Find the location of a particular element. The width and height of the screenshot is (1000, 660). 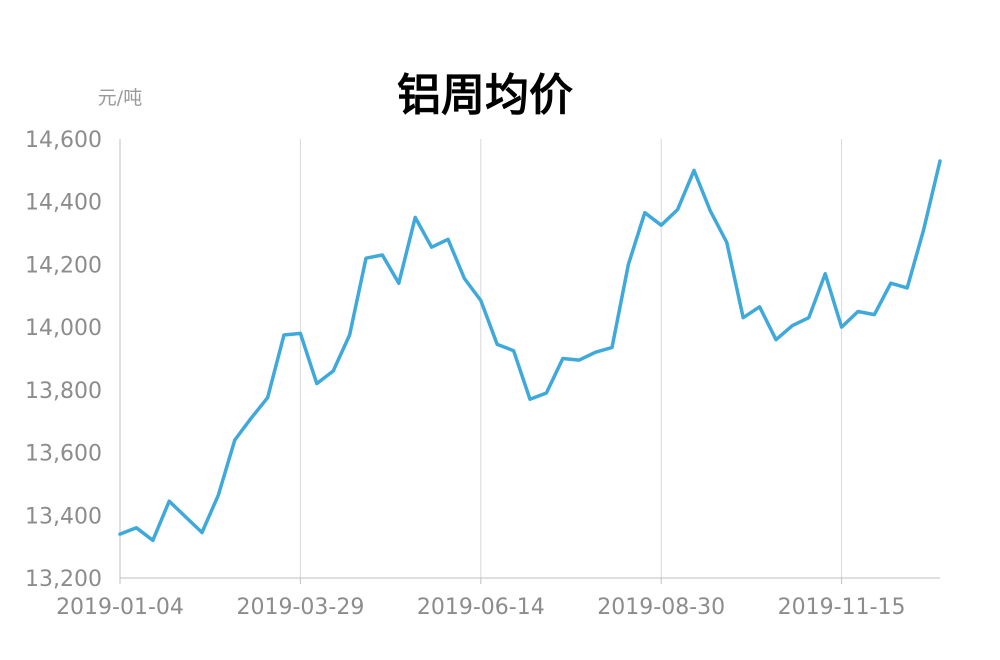

x-tick-label: 2019-03-29 is located at coordinates (300, 607).